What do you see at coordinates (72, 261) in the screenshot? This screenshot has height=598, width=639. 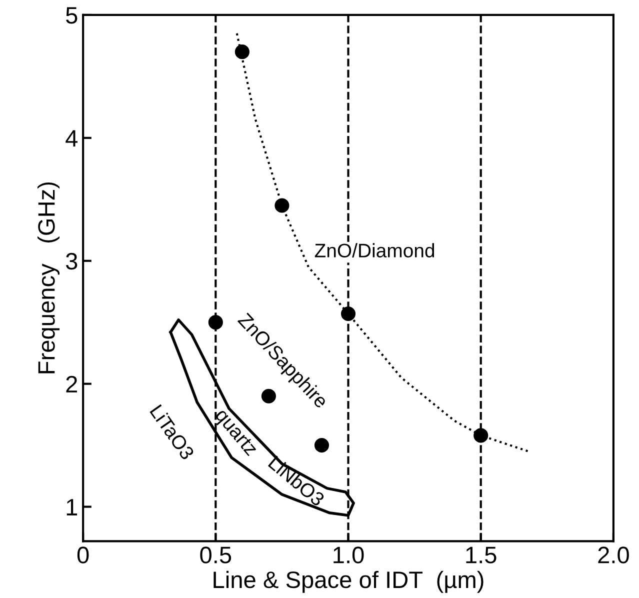 I see `y-tick-label: 3` at bounding box center [72, 261].